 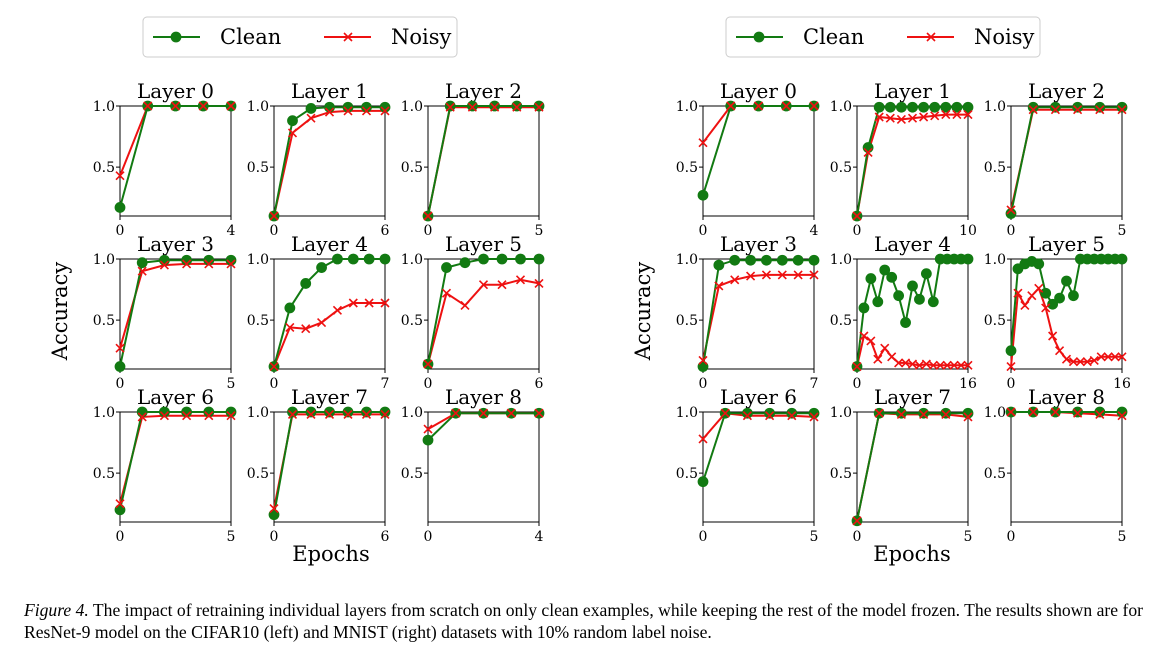 I want to click on subplot-layer-4: Layer 4 1.0 0.5 0 16, so click(x=903, y=312).